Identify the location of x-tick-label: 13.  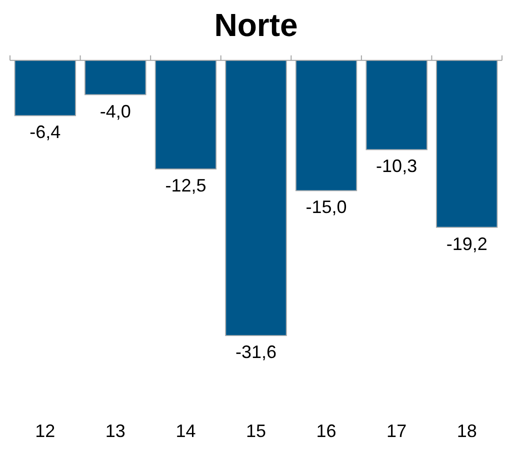
(115, 431).